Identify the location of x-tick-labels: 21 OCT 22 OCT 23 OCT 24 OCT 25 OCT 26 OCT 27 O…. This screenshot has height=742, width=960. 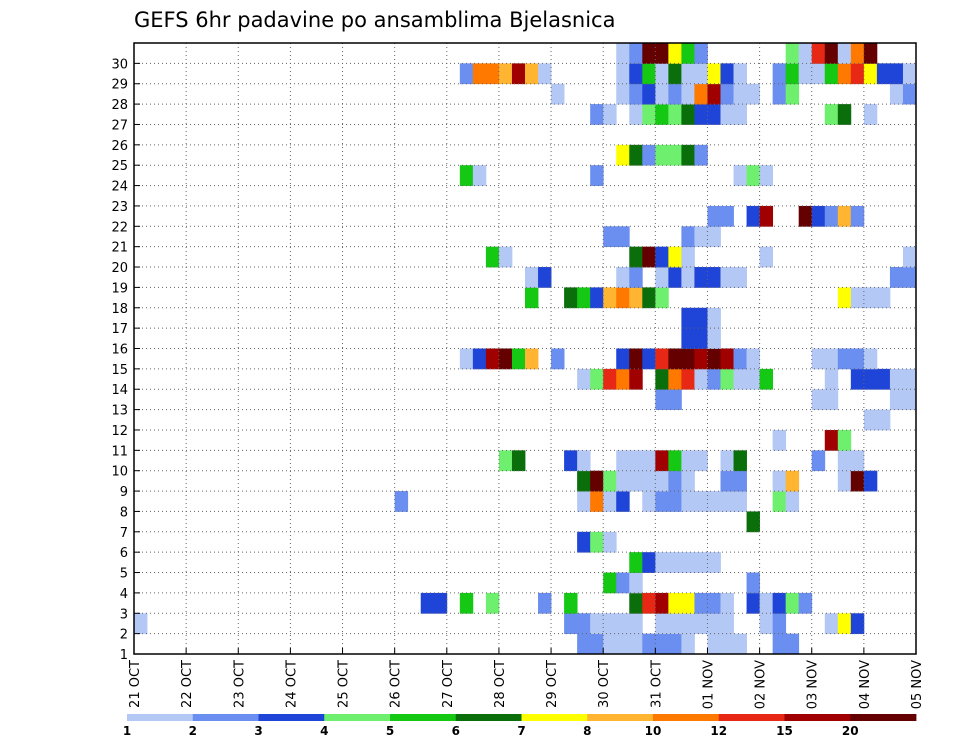
(526, 678).